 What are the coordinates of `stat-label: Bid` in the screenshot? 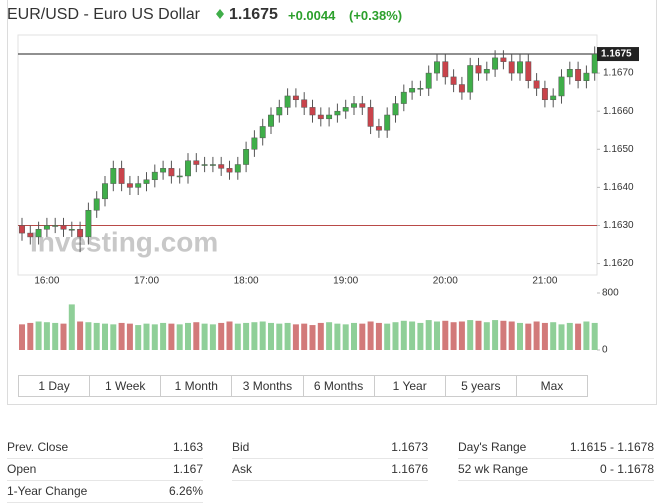 It's located at (241, 447).